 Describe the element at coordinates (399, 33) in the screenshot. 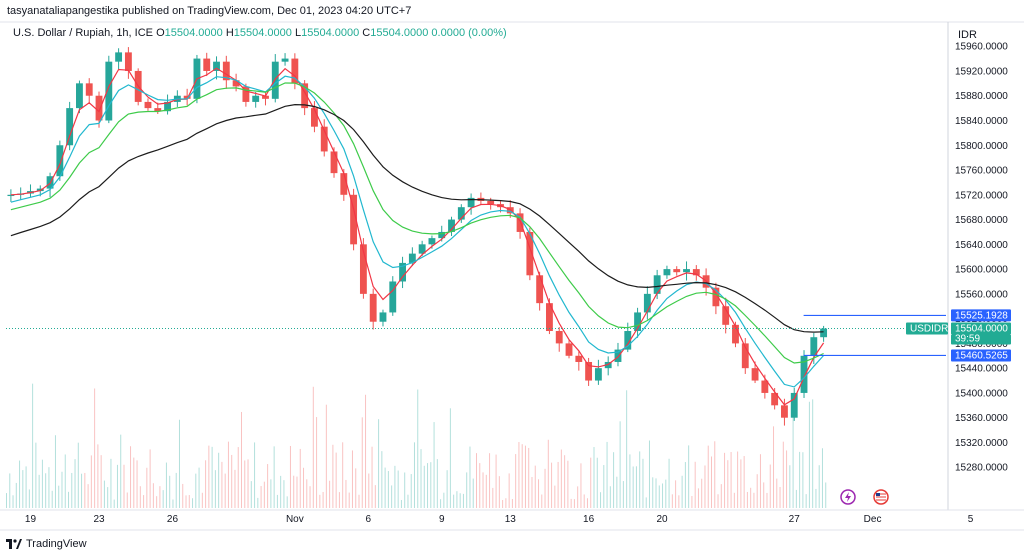

I see `close-value: 15504.0000` at that location.